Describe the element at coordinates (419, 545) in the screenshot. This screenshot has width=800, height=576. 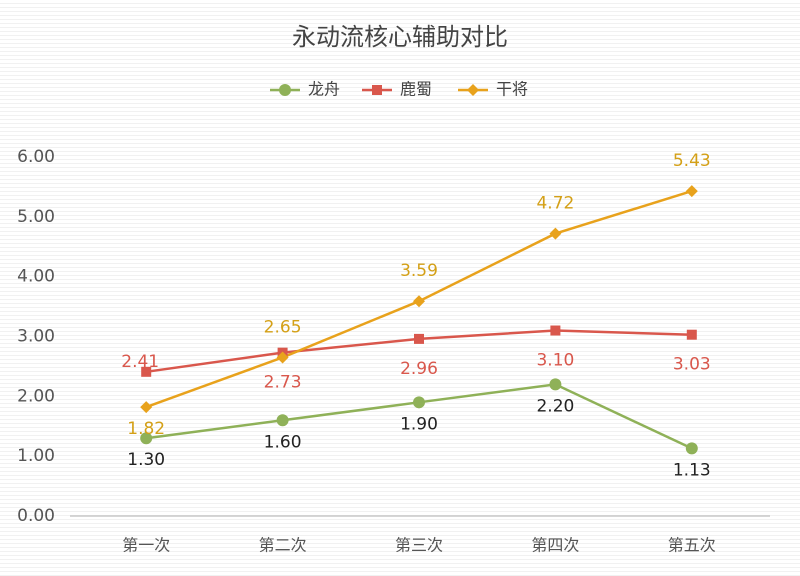
I see `x-tick-label: 第三次` at that location.